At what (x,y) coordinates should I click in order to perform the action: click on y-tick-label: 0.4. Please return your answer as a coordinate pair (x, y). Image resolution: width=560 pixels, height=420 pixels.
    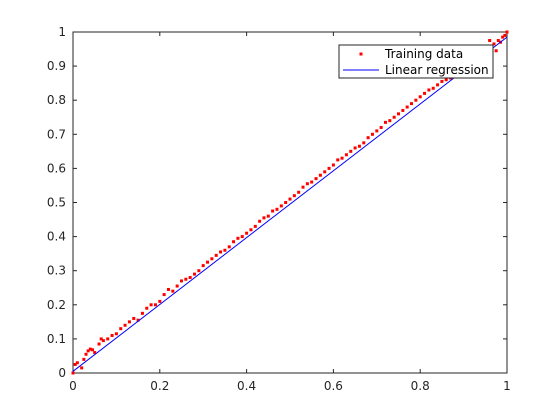
    Looking at the image, I should click on (56, 237).